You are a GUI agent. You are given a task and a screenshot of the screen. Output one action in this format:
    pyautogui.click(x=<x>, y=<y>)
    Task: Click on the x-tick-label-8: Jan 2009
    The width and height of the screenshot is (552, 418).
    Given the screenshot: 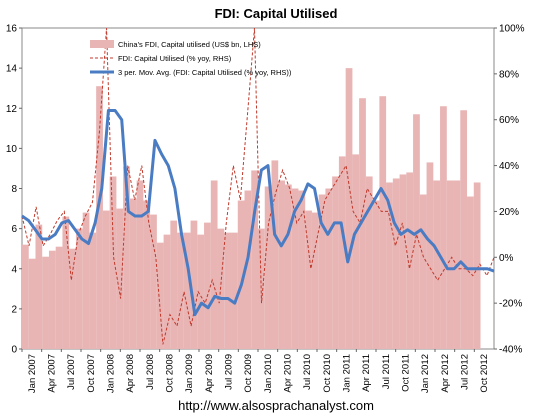 What is the action you would take?
    pyautogui.click(x=189, y=373)
    